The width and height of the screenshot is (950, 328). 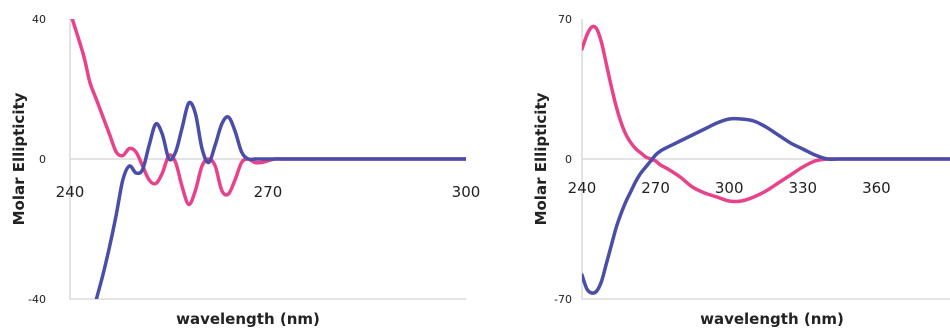 What do you see at coordinates (565, 19) in the screenshot?
I see `y-tick-label: 70` at bounding box center [565, 19].